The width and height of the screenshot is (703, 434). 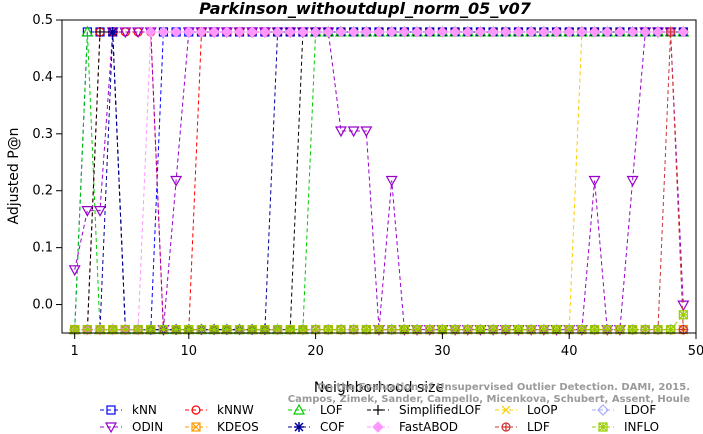 What do you see at coordinates (428, 427) in the screenshot?
I see `legend-label: FastABOD` at bounding box center [428, 427].